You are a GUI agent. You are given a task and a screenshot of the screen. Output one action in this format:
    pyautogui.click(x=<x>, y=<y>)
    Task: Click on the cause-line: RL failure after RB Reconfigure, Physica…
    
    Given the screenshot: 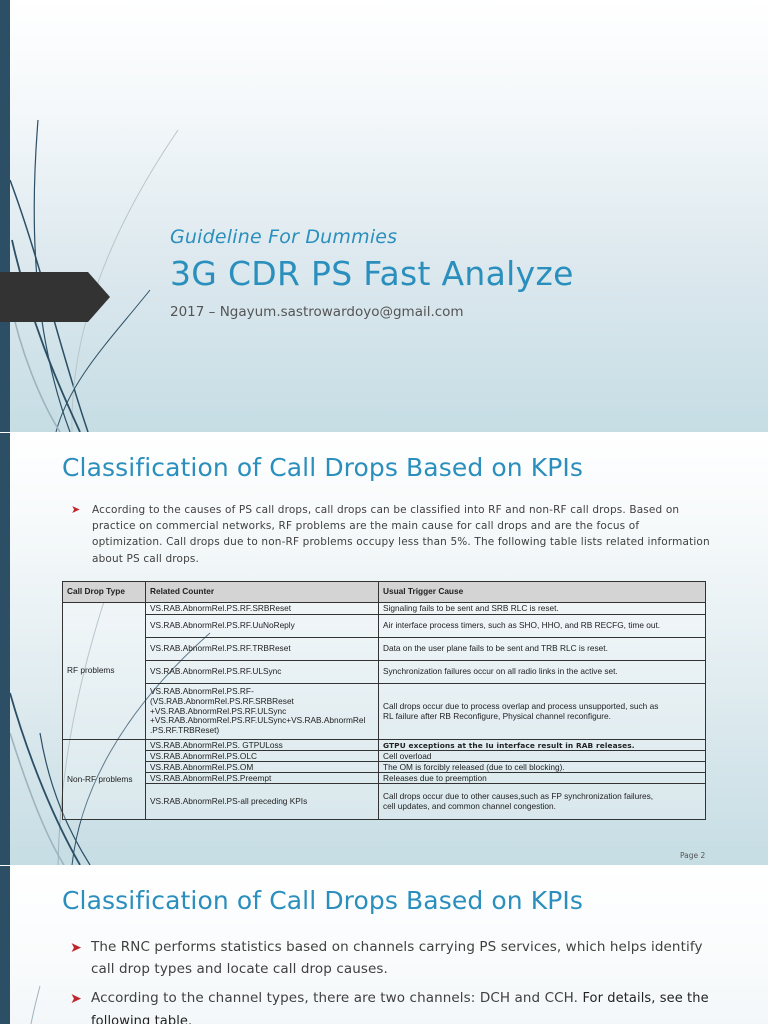 What is the action you would take?
    pyautogui.click(x=497, y=715)
    